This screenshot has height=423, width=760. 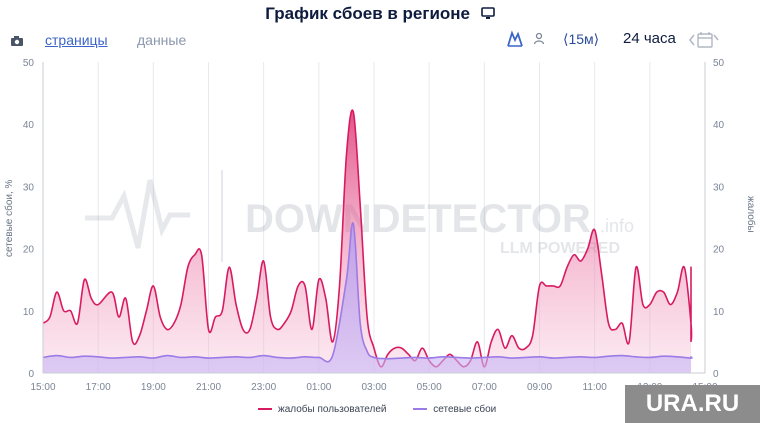 What do you see at coordinates (98, 387) in the screenshot?
I see `x-tick-label: 17:00` at bounding box center [98, 387].